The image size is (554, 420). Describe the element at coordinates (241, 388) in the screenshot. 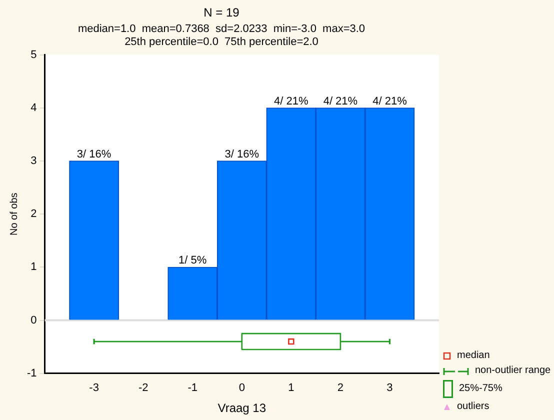

I see `x-tick-label: 0` at that location.